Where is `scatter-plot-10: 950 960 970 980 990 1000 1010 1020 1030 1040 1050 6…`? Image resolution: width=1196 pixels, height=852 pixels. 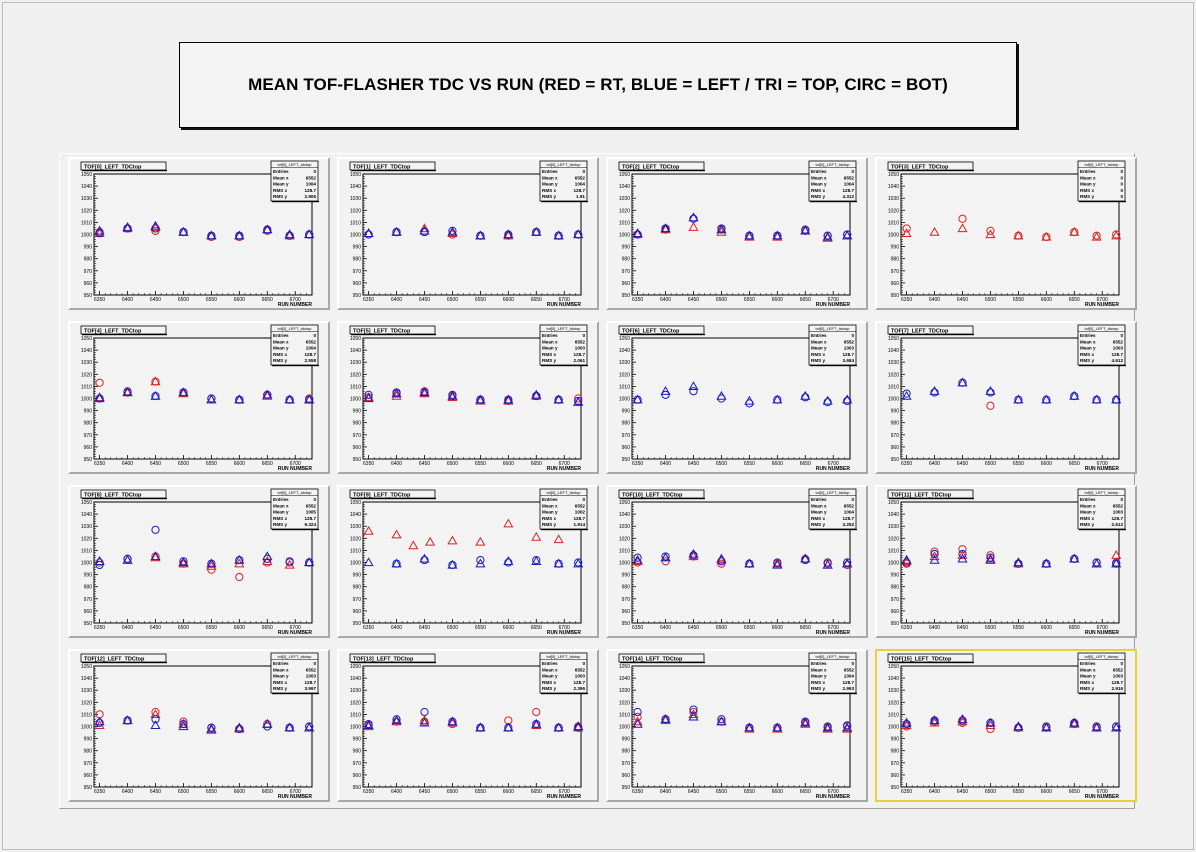 scatter-plot-10: 950 960 970 980 990 1000 1010 1020 1030 1040 1050 6… is located at coordinates (737, 562).